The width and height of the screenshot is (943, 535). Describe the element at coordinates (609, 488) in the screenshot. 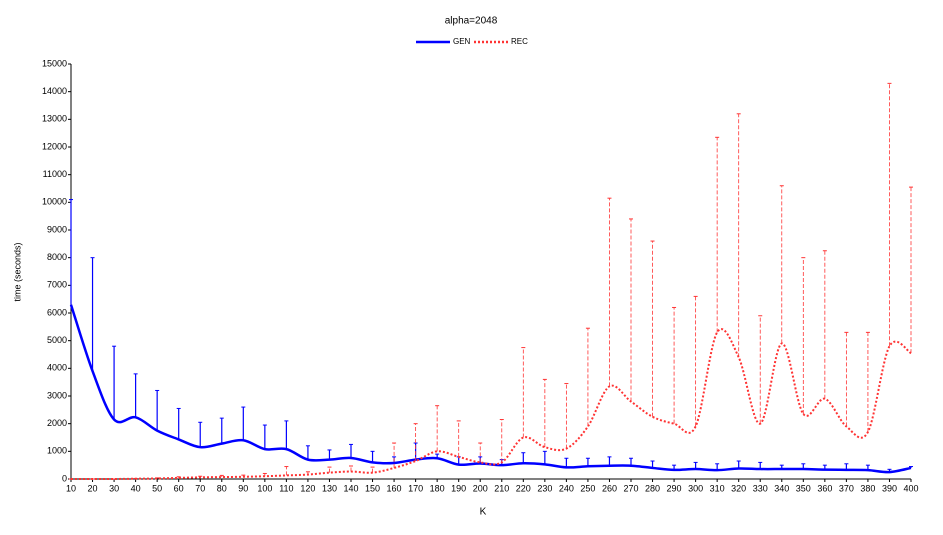

I see `x-tick-label: 260` at that location.